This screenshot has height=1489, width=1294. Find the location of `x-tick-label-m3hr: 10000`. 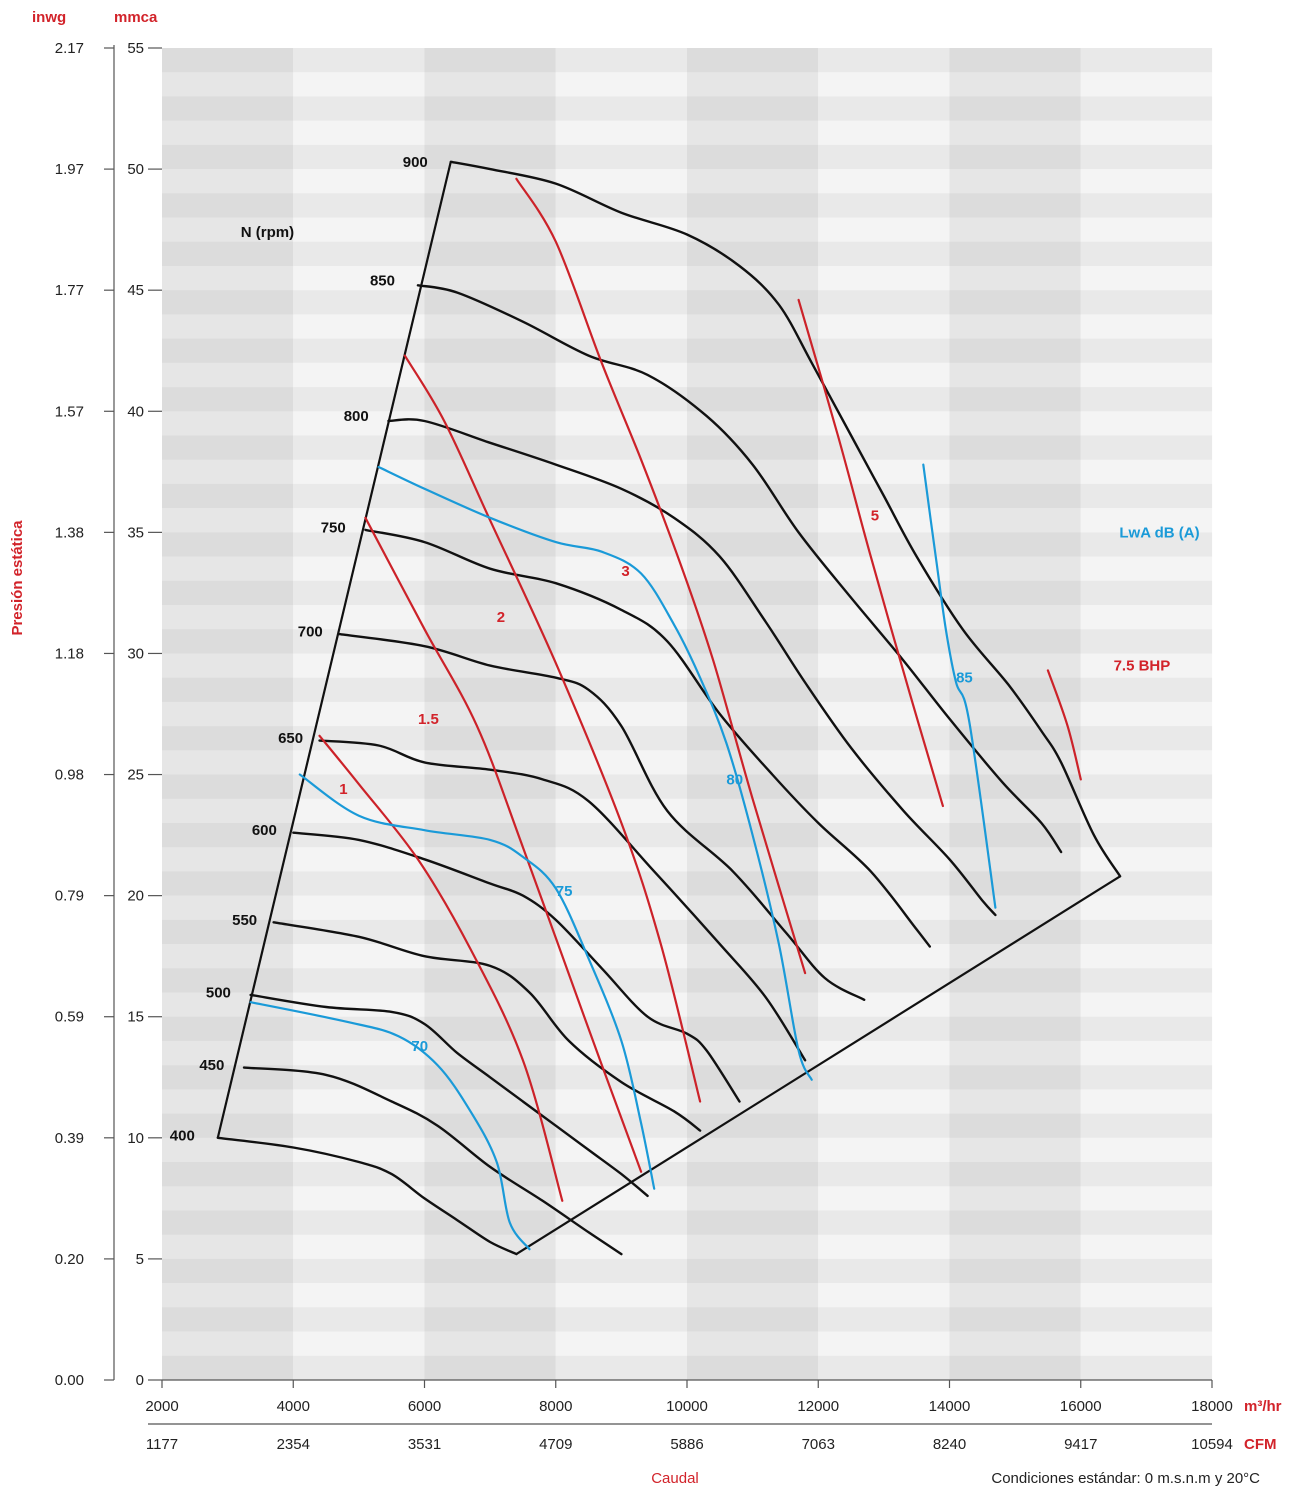

x-tick-label-m3hr: 10000 is located at coordinates (687, 1406).